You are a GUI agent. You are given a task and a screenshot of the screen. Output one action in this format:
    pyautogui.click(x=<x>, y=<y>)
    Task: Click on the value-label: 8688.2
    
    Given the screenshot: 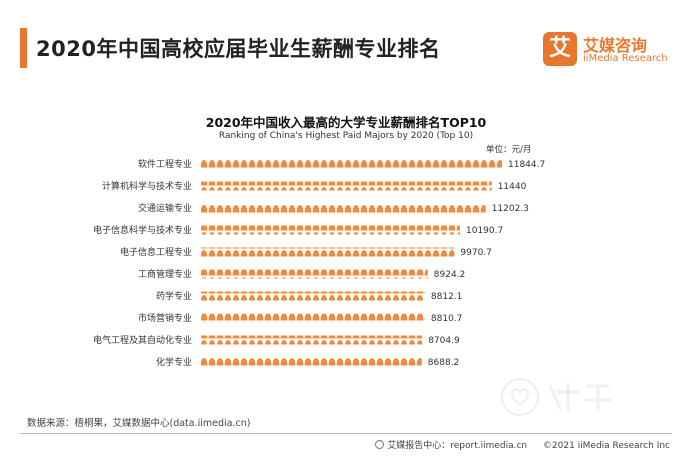 What is the action you would take?
    pyautogui.click(x=444, y=363)
    